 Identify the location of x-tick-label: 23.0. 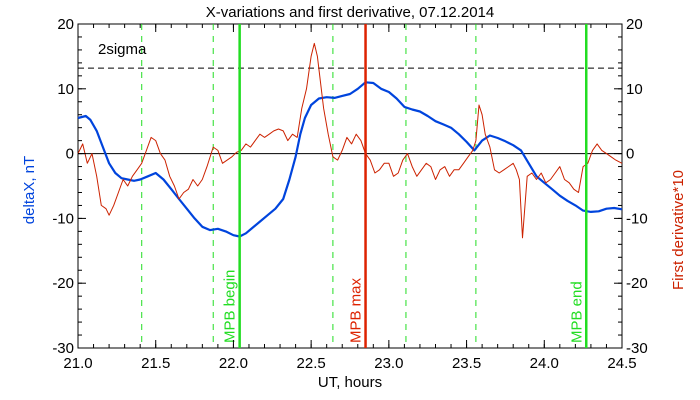
(388, 363).